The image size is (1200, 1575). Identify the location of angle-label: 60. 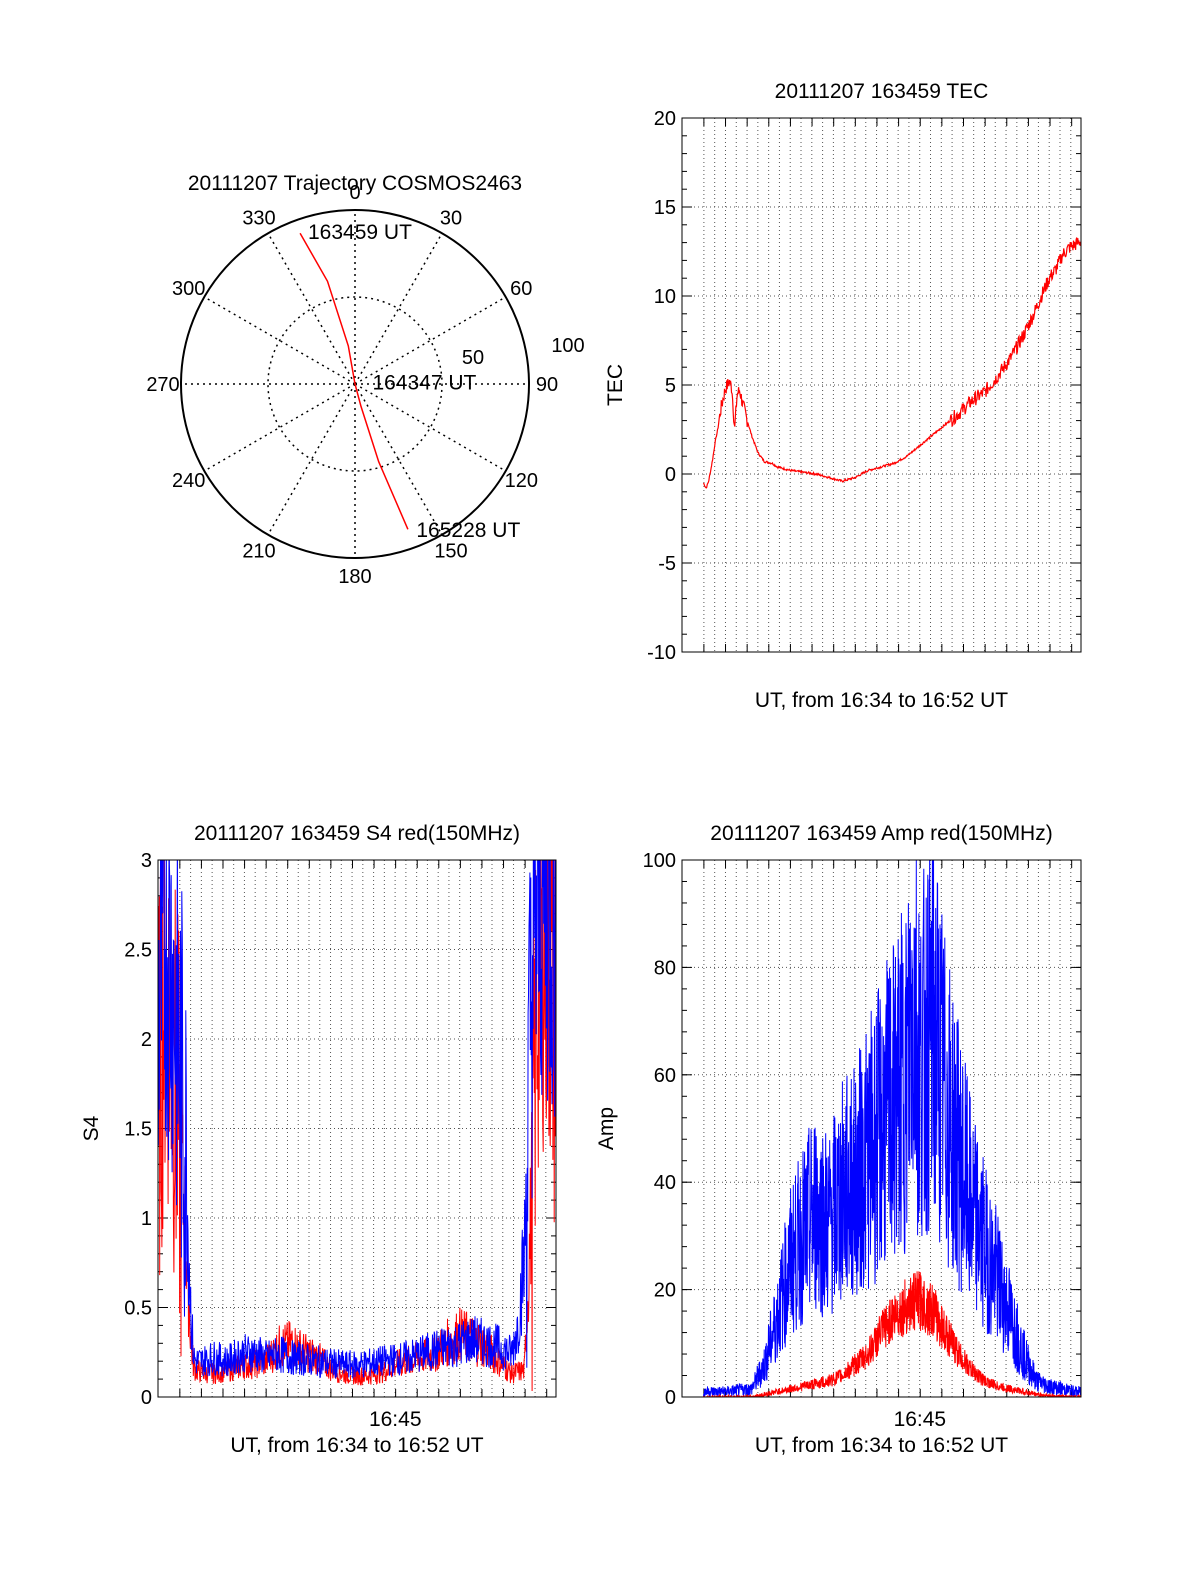
(521, 289).